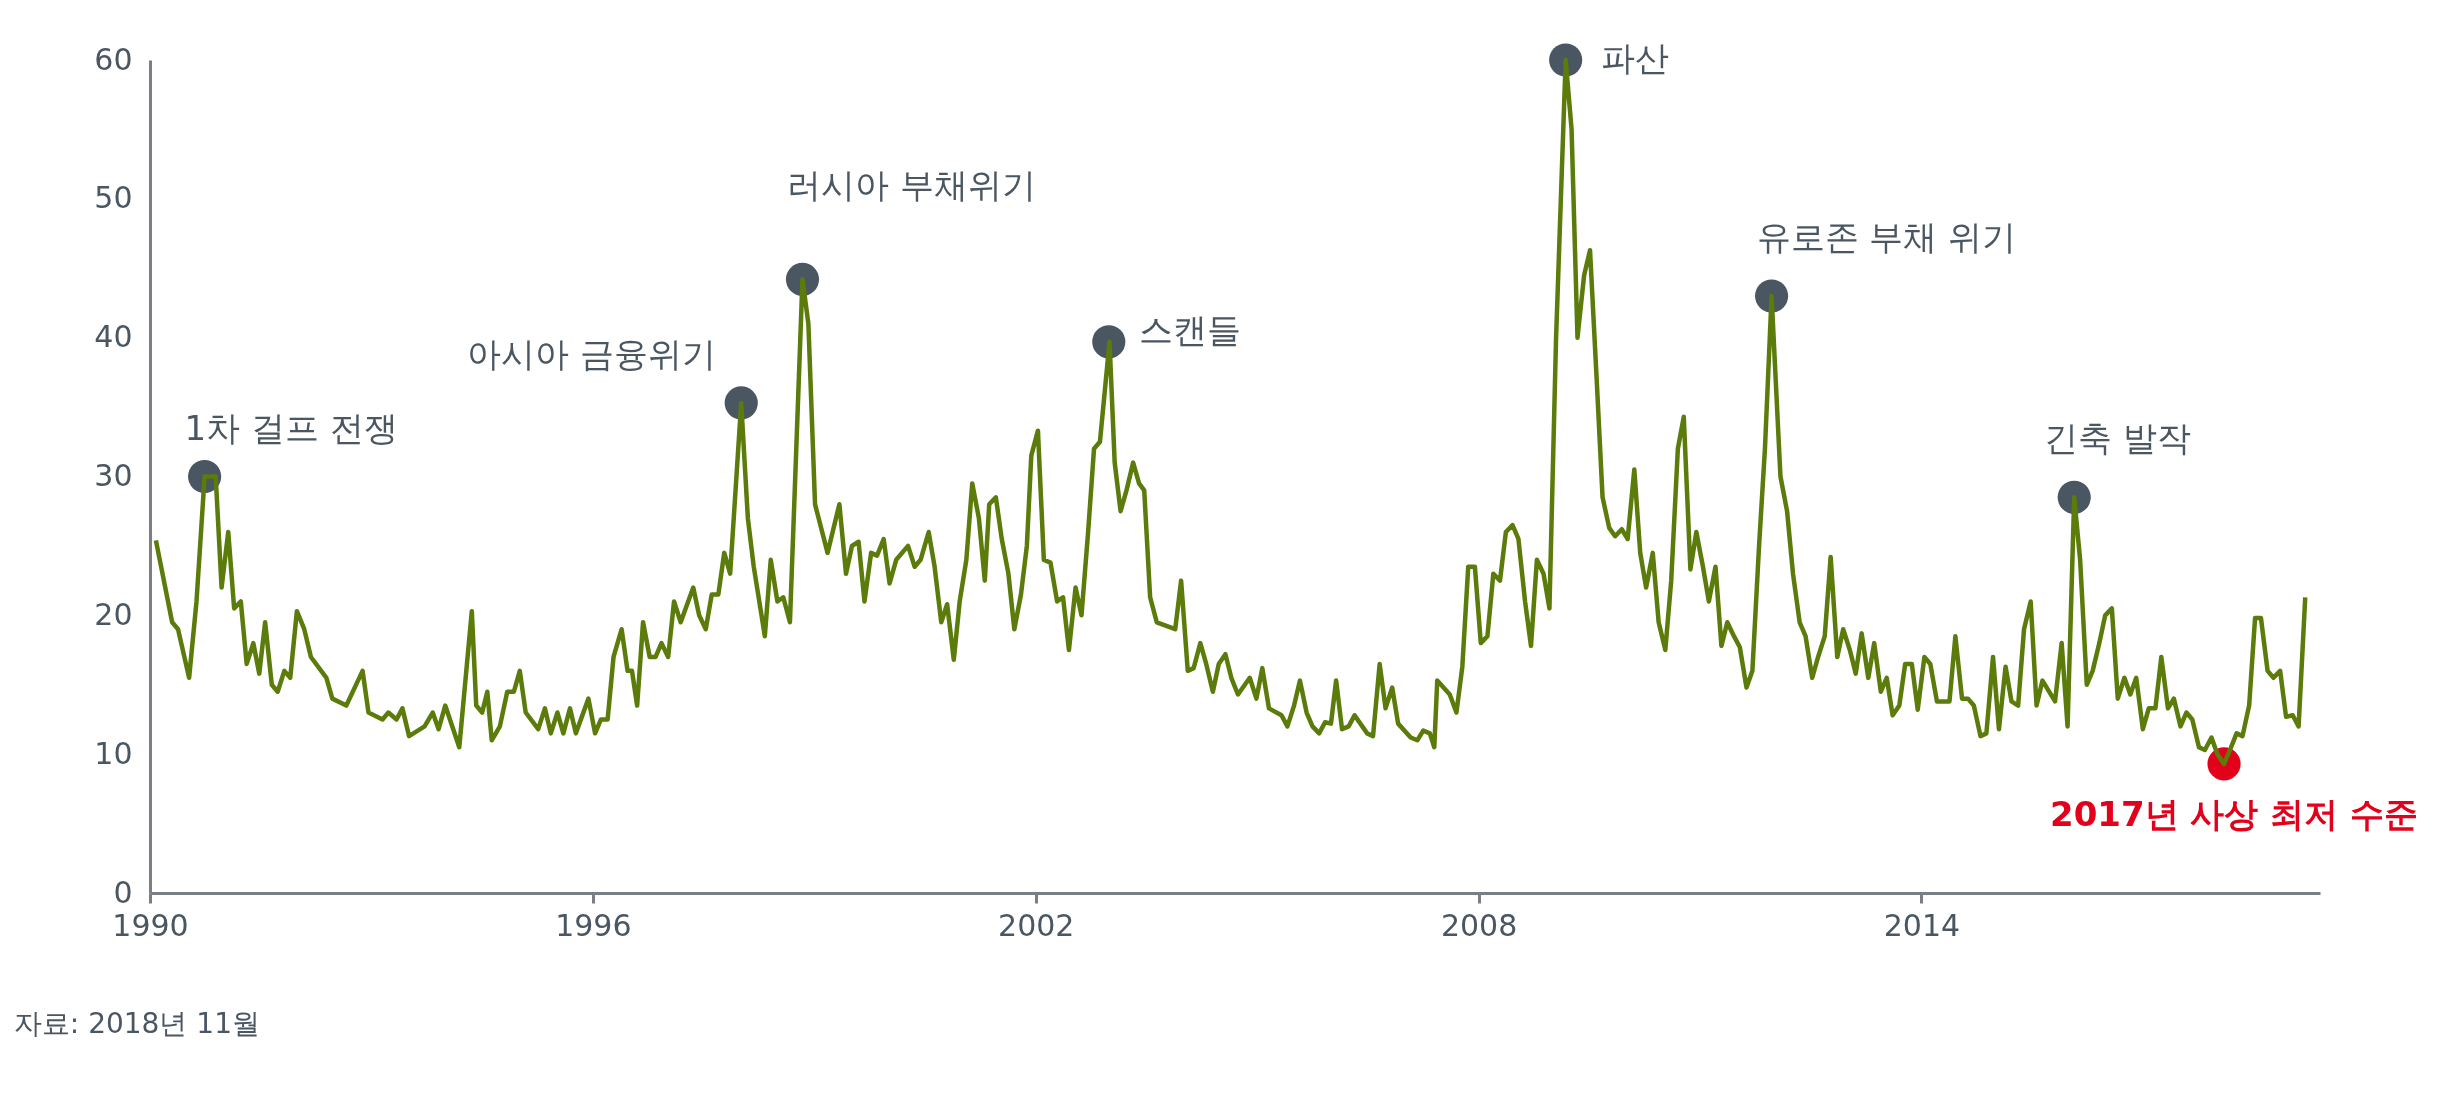  What do you see at coordinates (912, 185) in the screenshot?
I see `annotation: 러시아 부채위기` at bounding box center [912, 185].